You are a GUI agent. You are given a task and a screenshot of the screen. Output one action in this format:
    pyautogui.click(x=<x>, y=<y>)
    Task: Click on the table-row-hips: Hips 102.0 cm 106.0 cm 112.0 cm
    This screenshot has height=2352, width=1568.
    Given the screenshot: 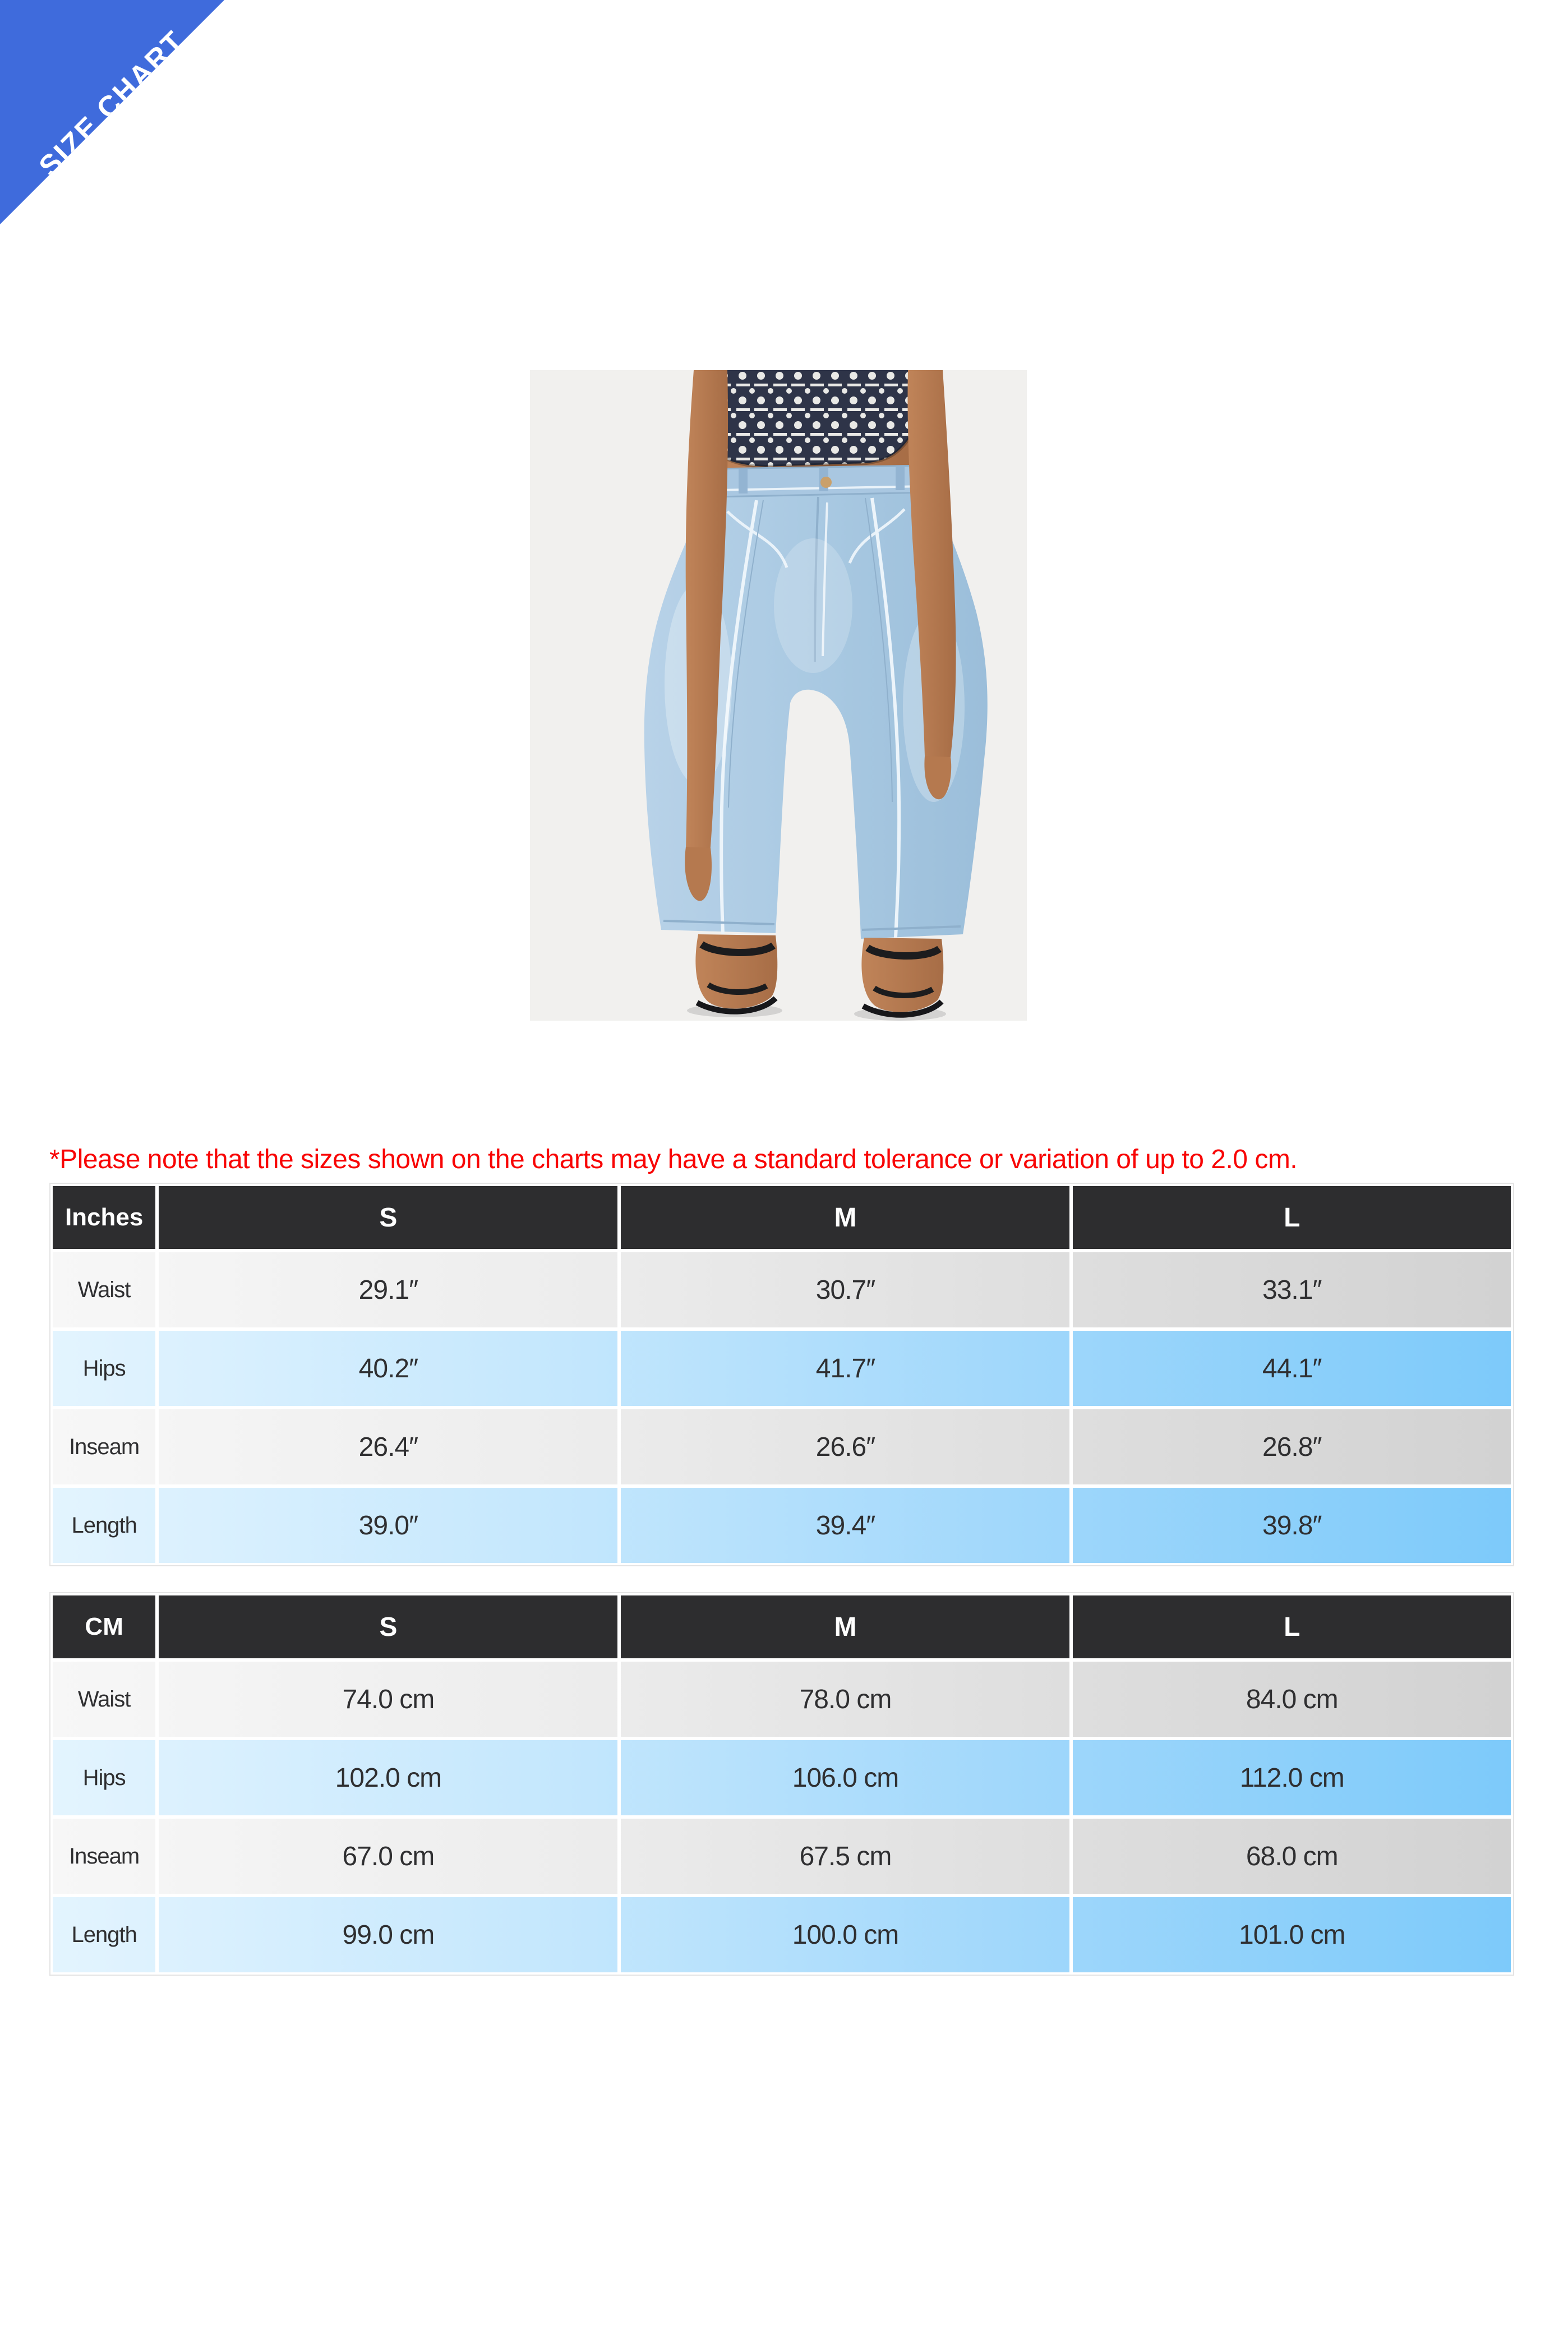 What is the action you would take?
    pyautogui.click(x=782, y=1777)
    